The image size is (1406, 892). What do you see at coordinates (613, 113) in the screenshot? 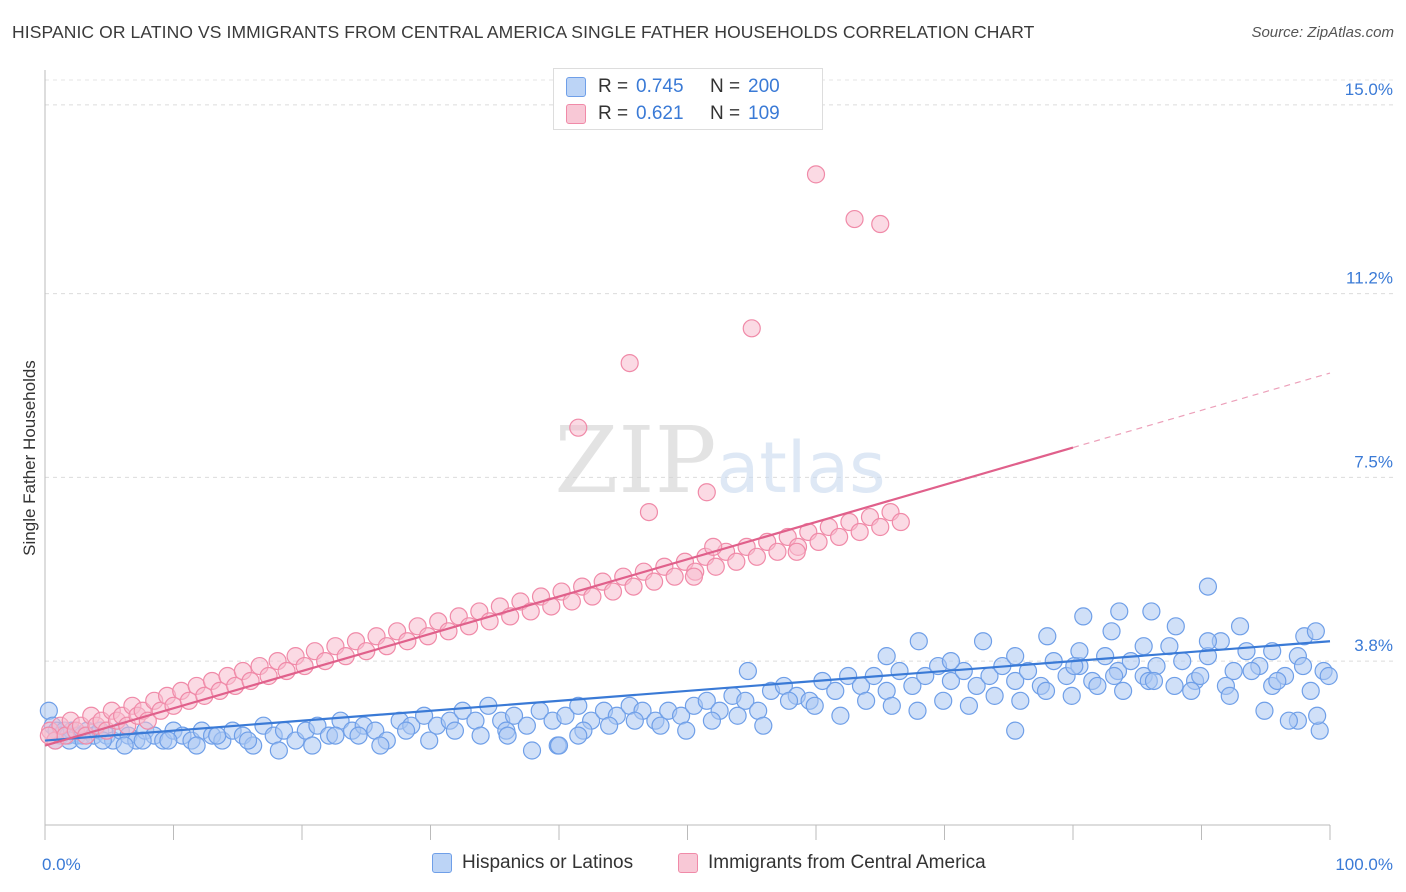
I see `legend-r-label-1: R =` at bounding box center [613, 113].